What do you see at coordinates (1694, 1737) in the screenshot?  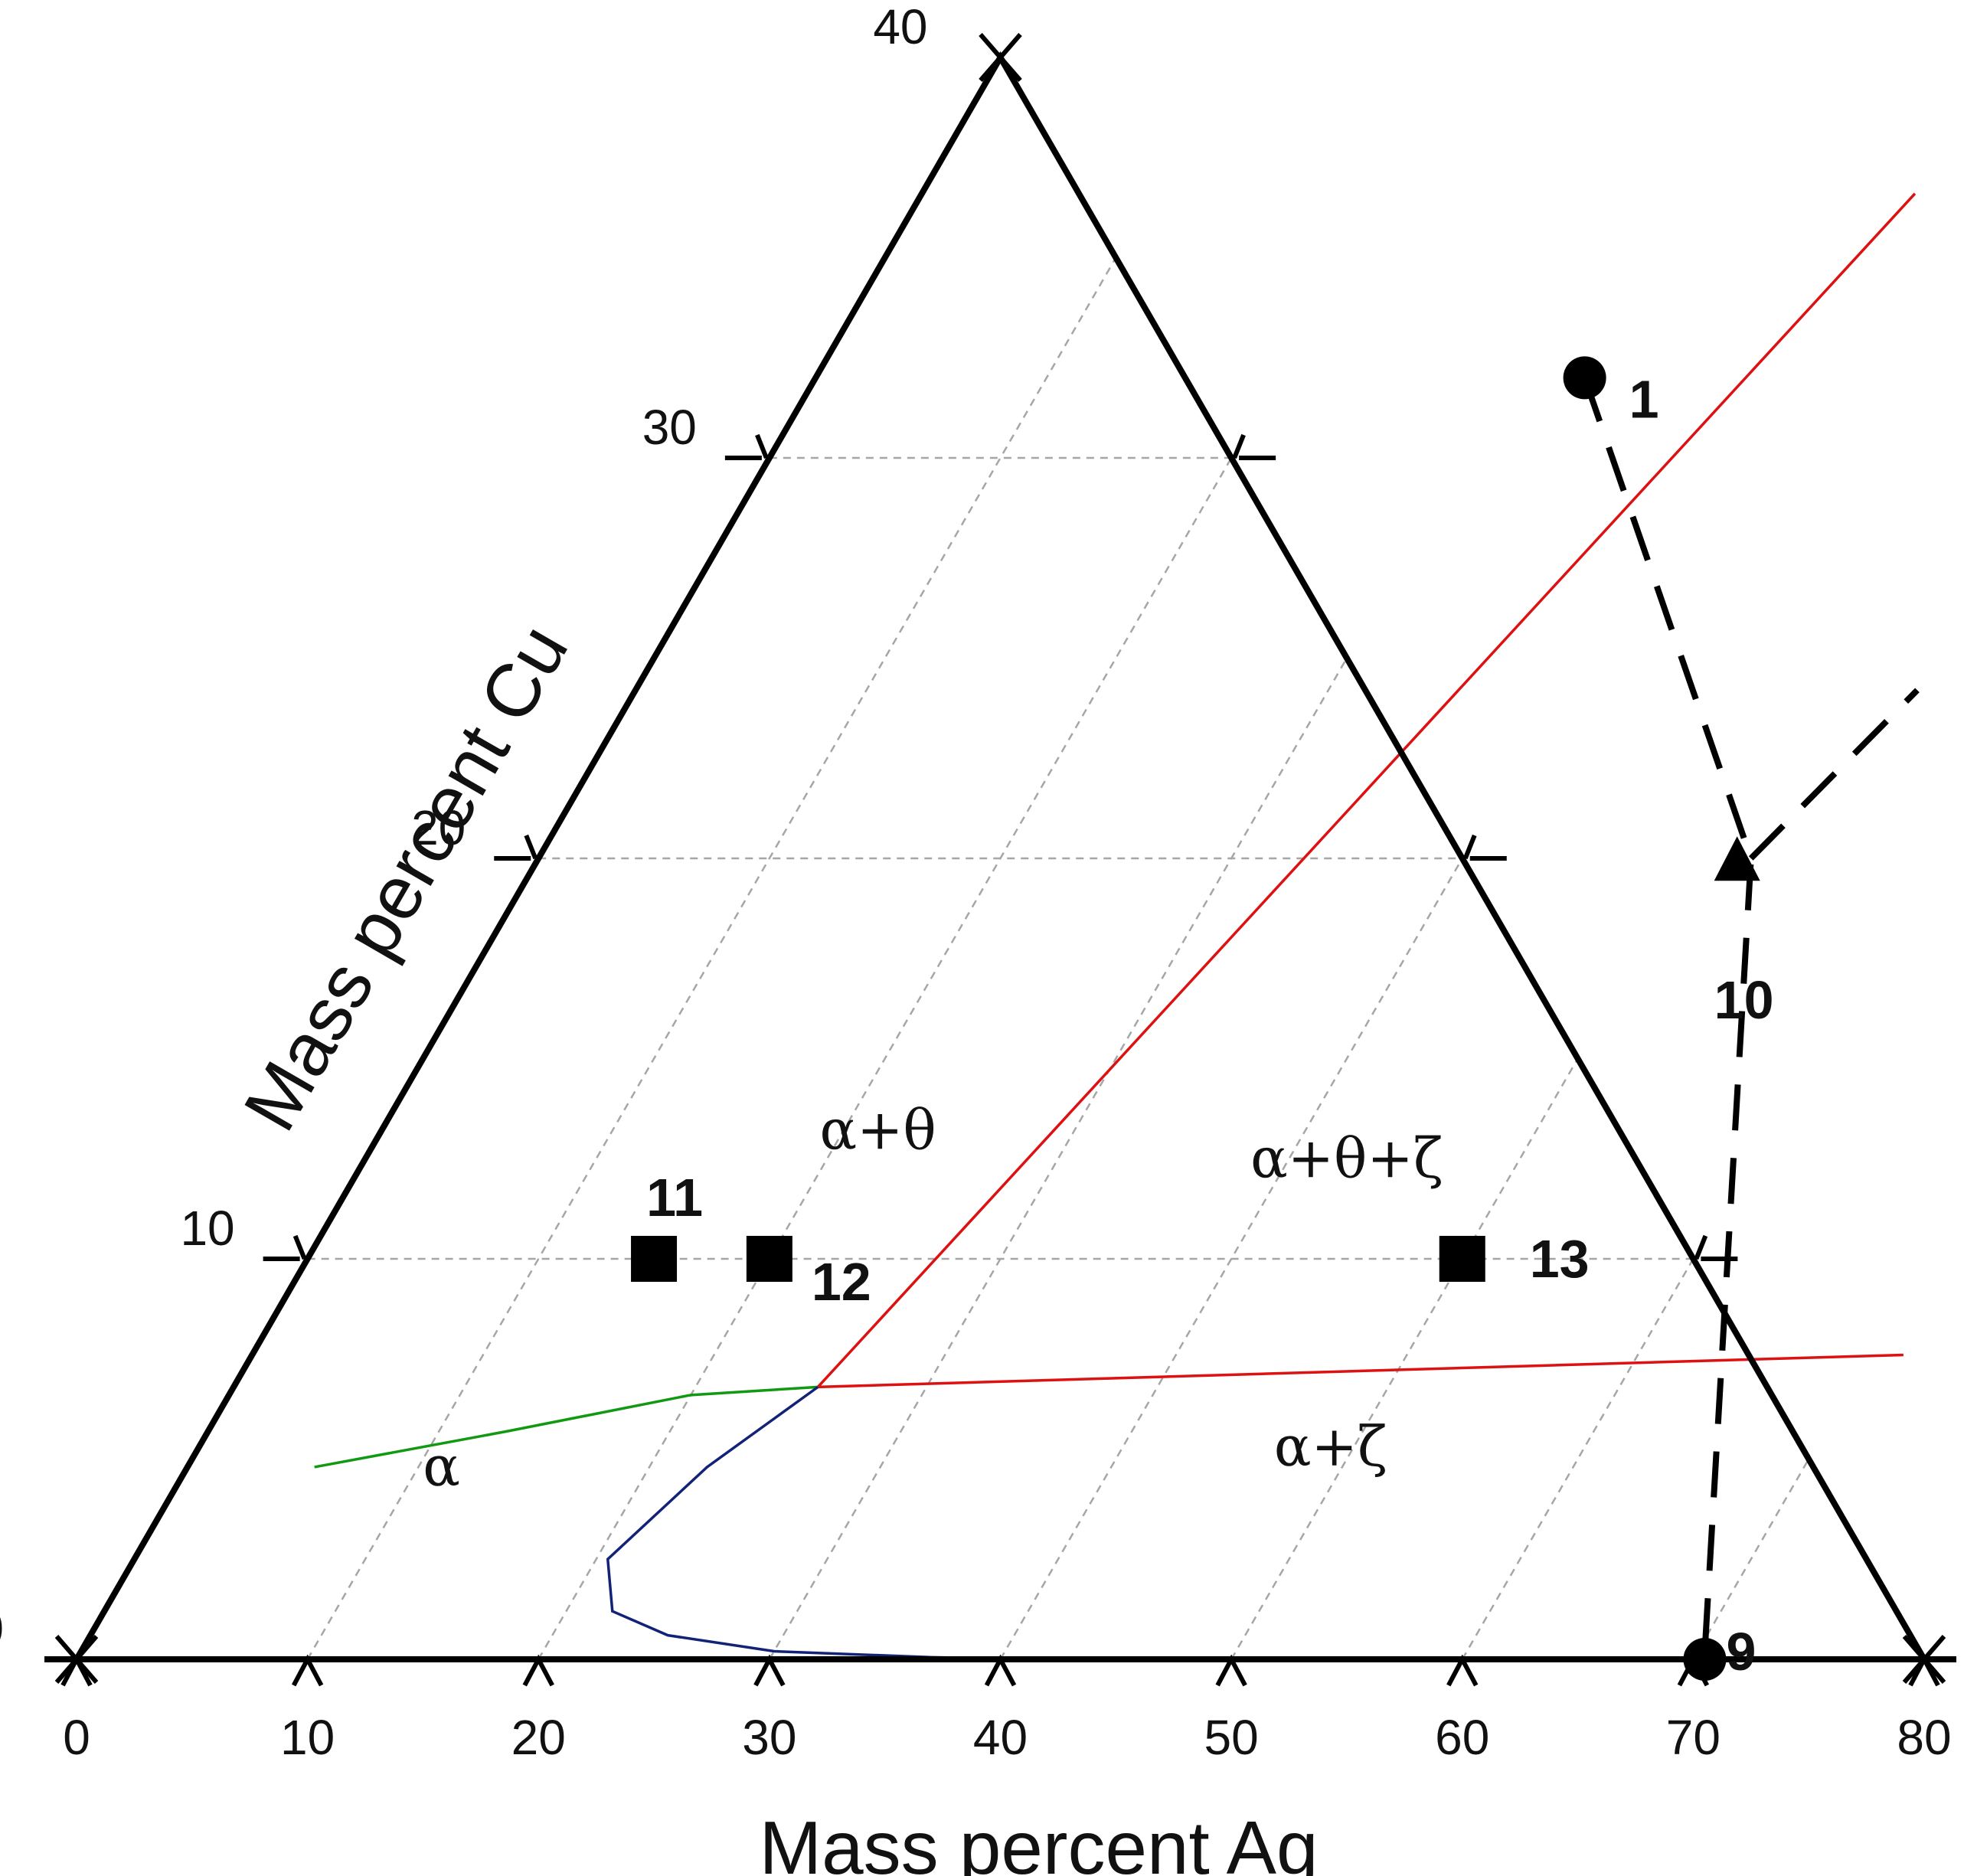 I see `x-tick-label-70: 70` at bounding box center [1694, 1737].